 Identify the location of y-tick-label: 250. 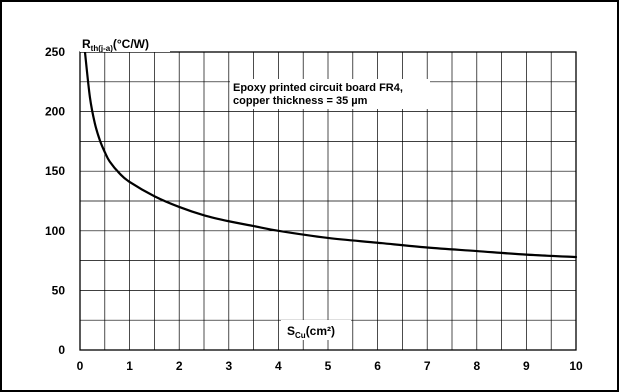
(55, 52).